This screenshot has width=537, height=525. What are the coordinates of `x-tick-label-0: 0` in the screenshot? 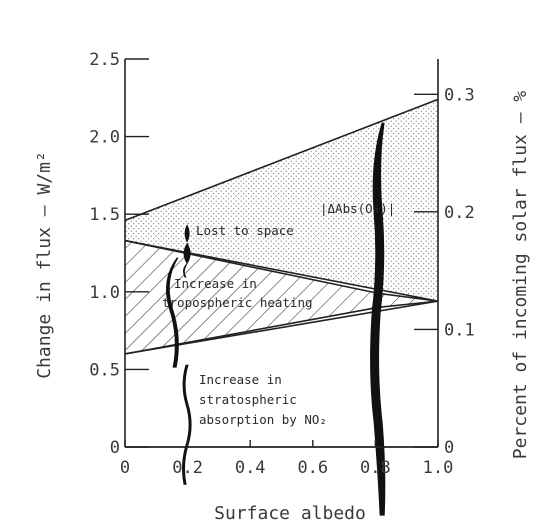 It's located at (125, 468).